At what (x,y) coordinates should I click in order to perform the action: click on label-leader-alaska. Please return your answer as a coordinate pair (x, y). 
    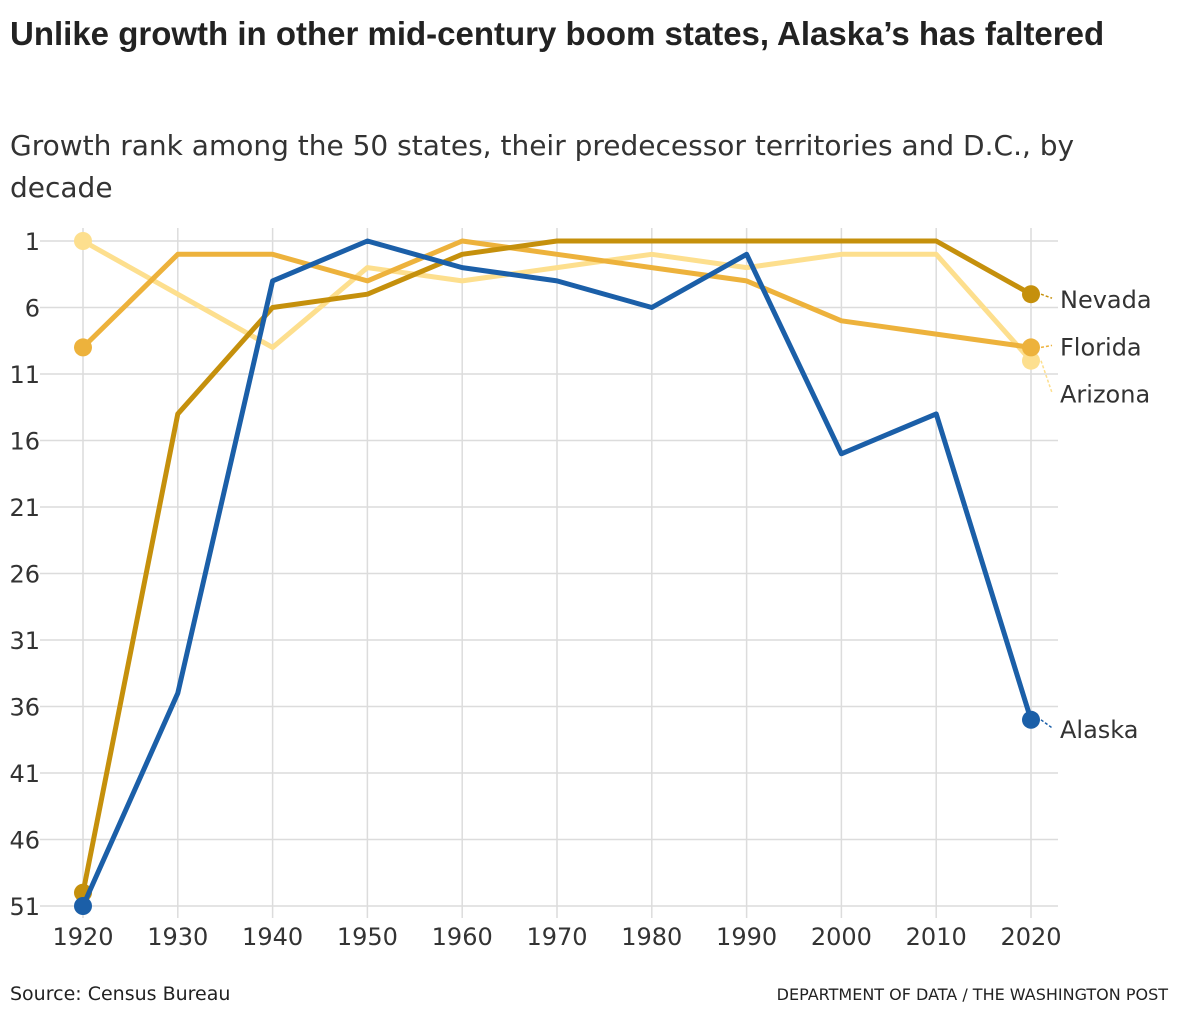
    Looking at the image, I should click on (1046, 724).